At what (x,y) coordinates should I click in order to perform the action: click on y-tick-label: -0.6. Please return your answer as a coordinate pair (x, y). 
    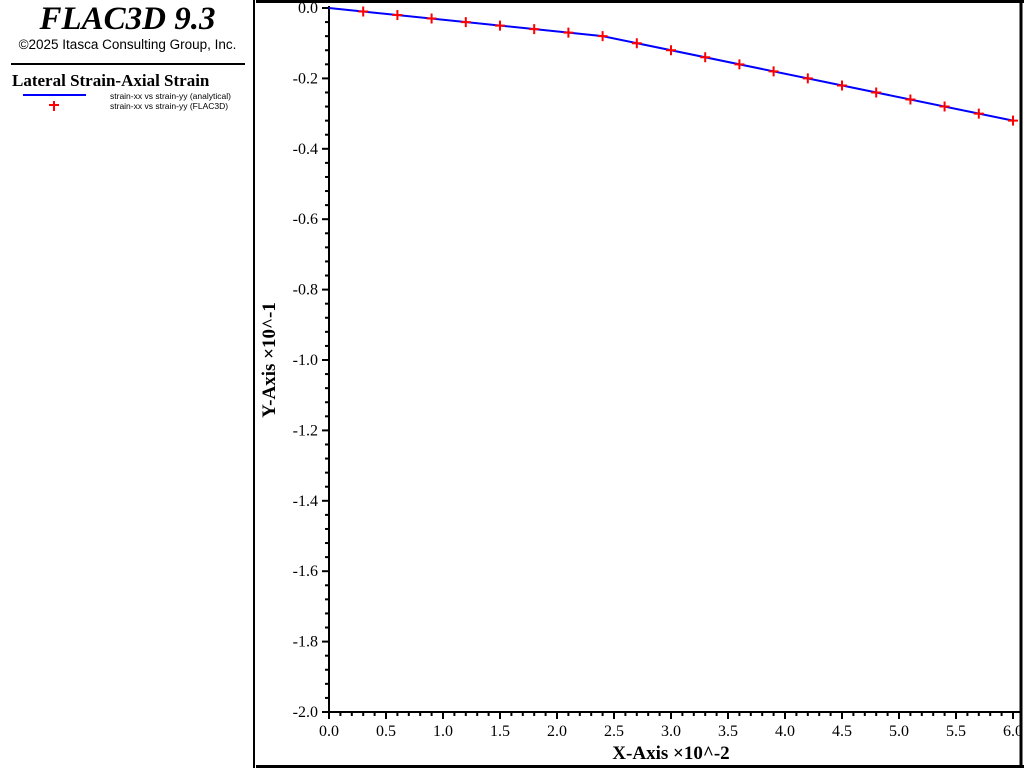
    Looking at the image, I should click on (305, 219).